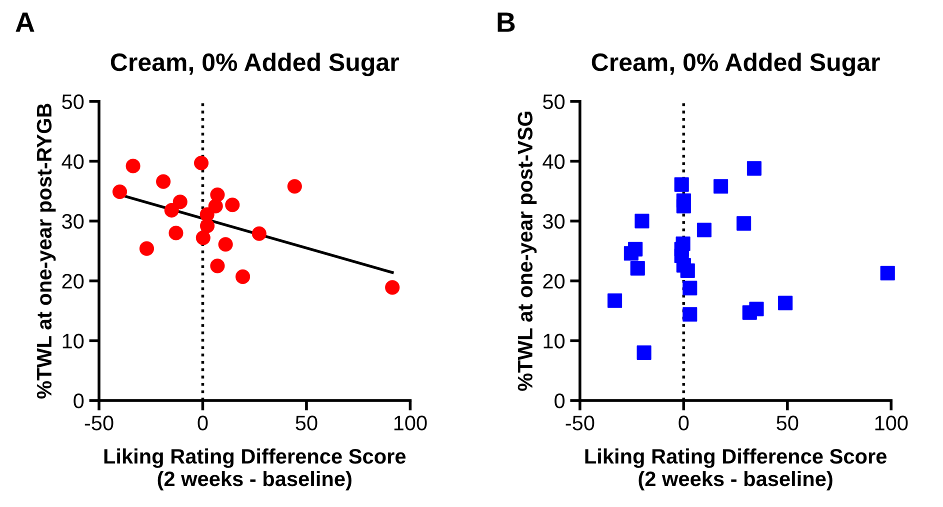 The width and height of the screenshot is (943, 507). I want to click on text: B, so click(506, 22).